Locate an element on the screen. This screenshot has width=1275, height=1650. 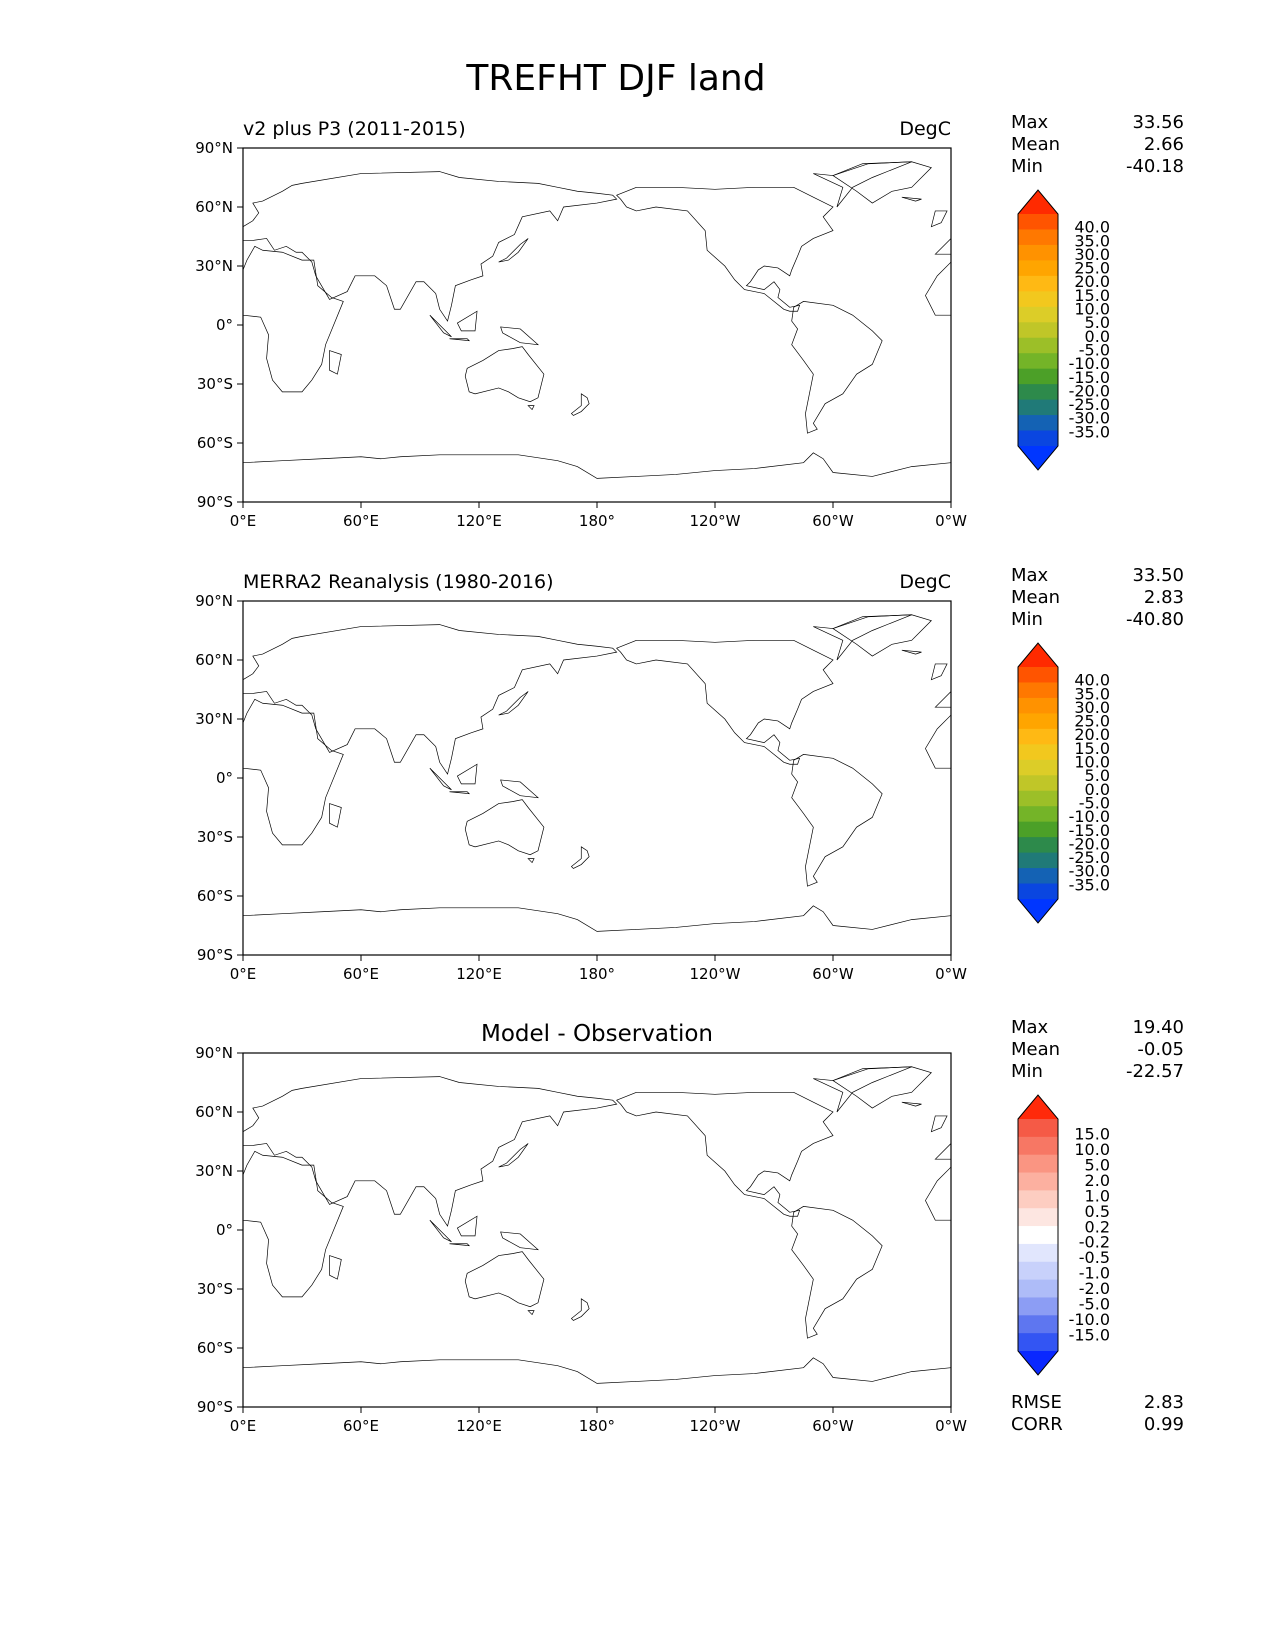
panel-title: v2 plus P3 (2011-2015) is located at coordinates (354, 129).